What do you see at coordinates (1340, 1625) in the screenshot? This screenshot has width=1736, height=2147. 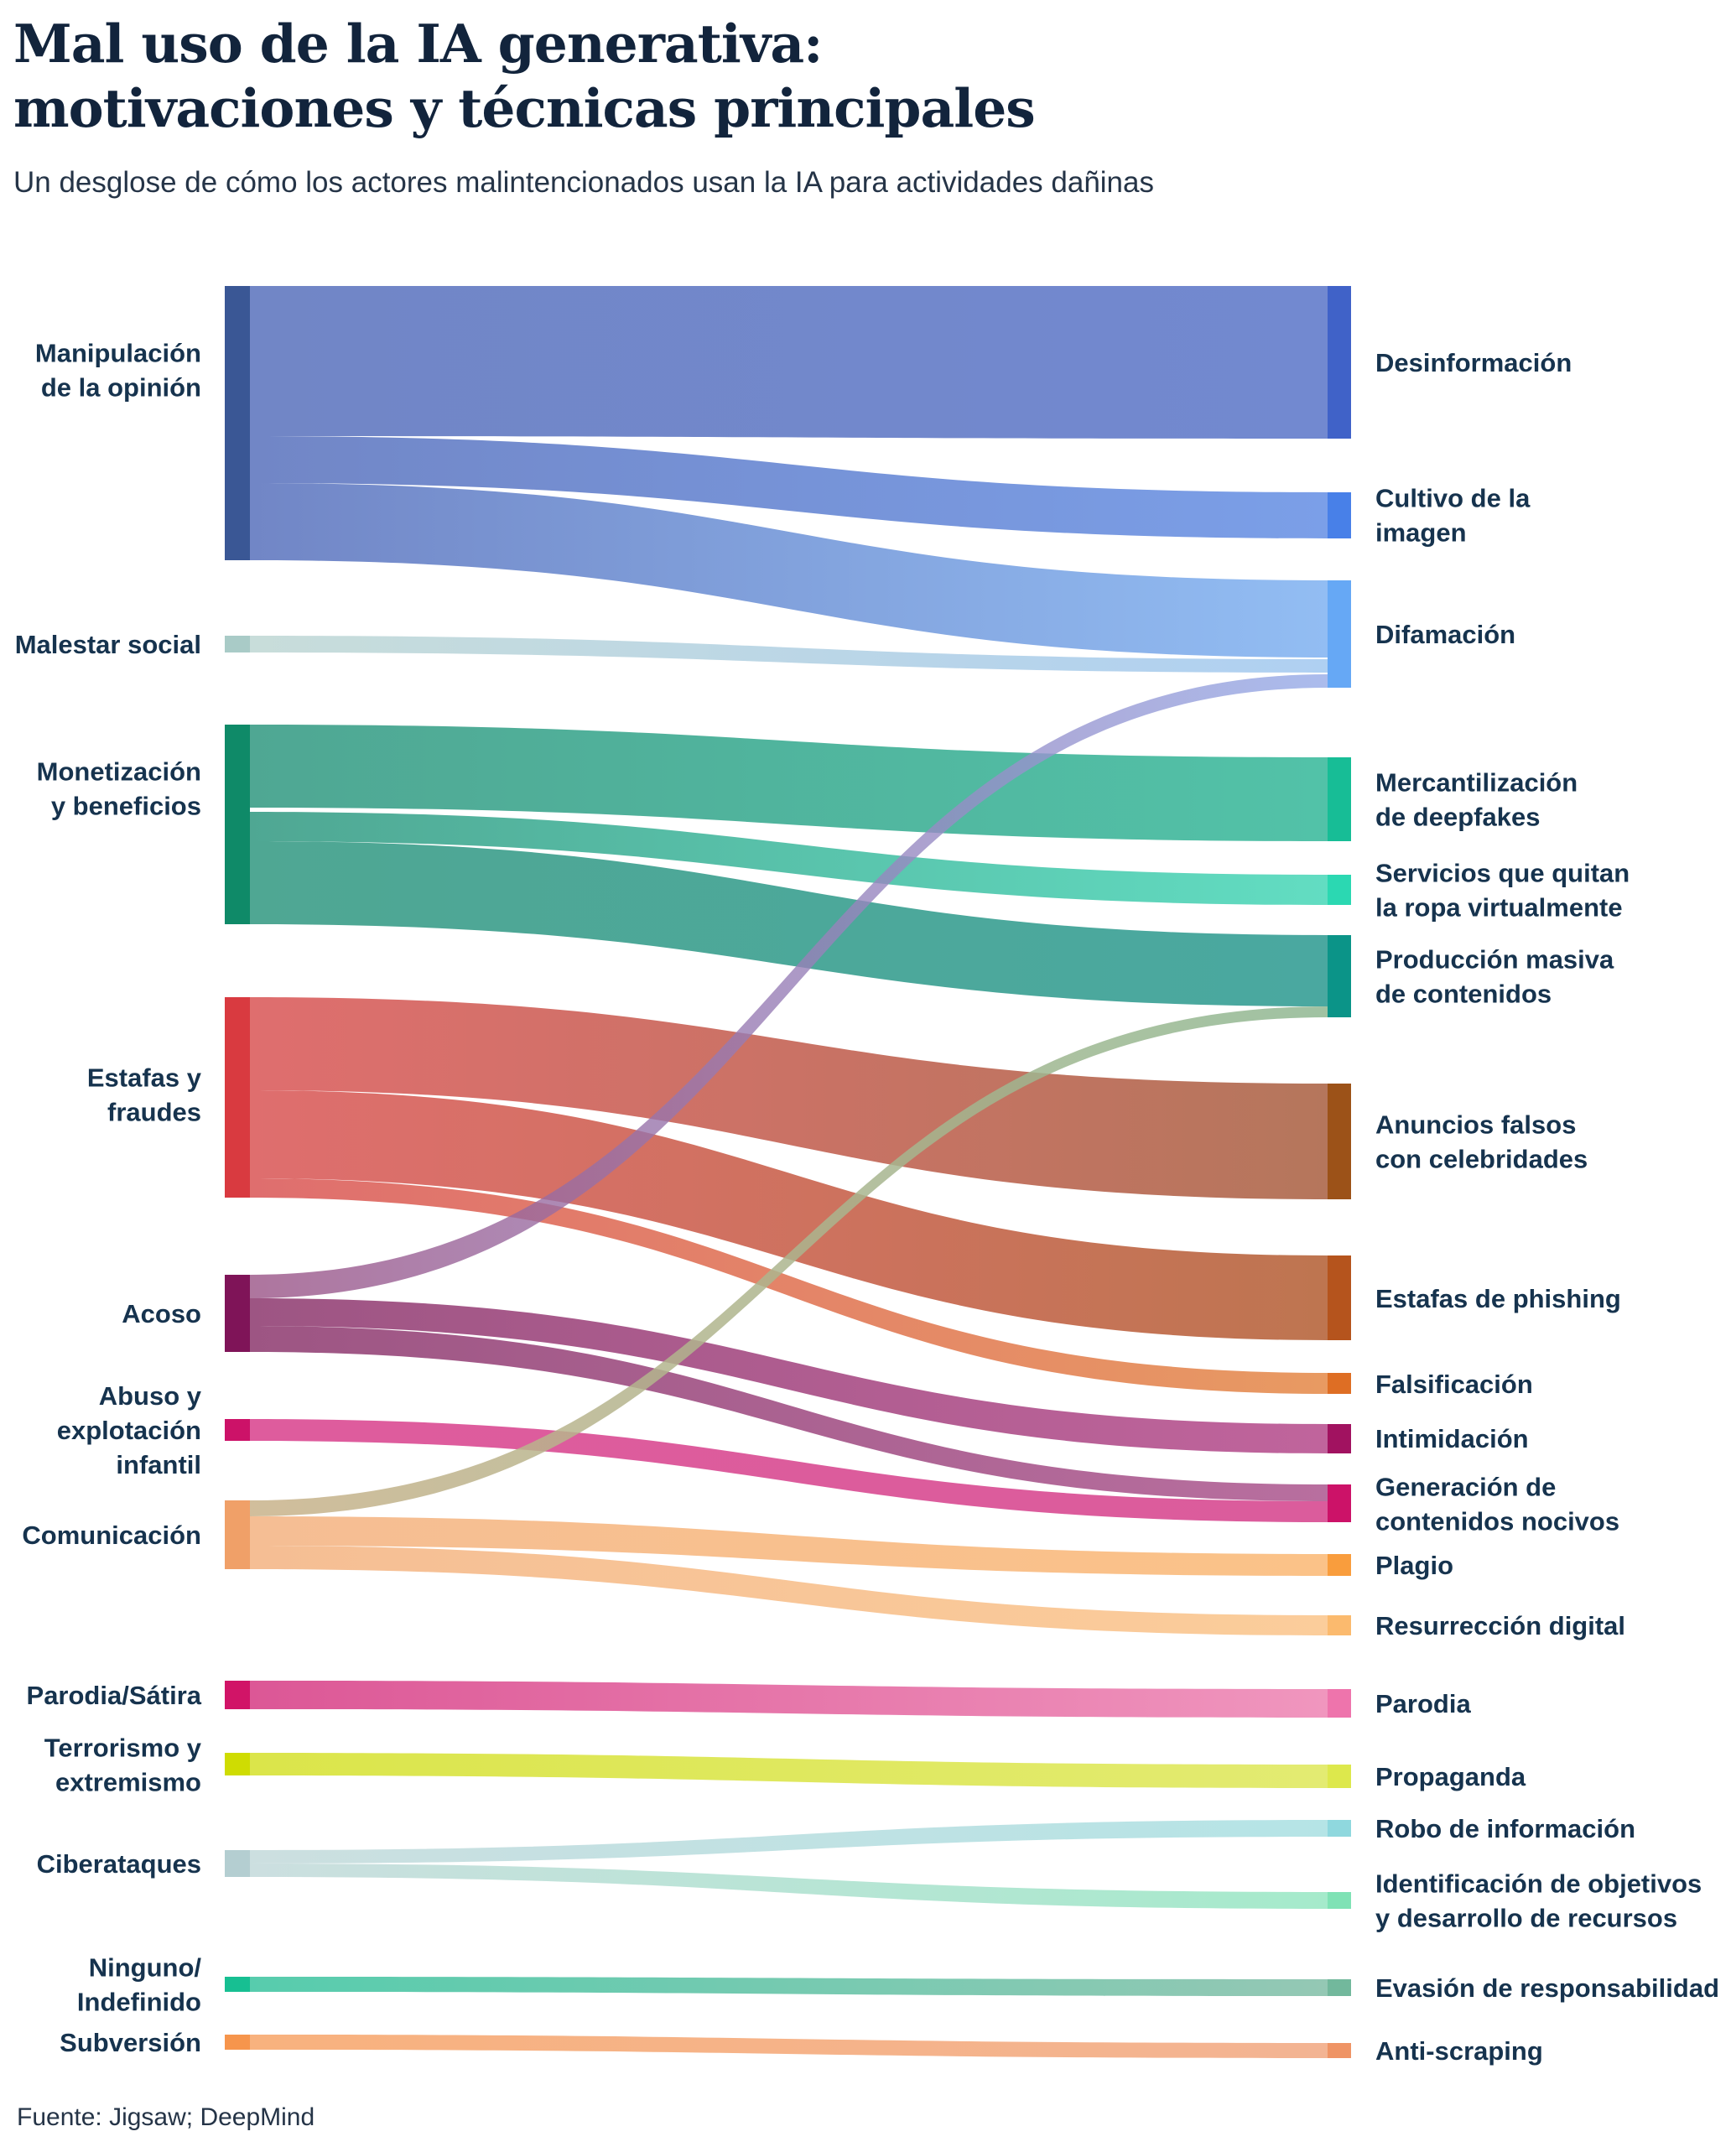 I see `sankey-node-resurreccion` at bounding box center [1340, 1625].